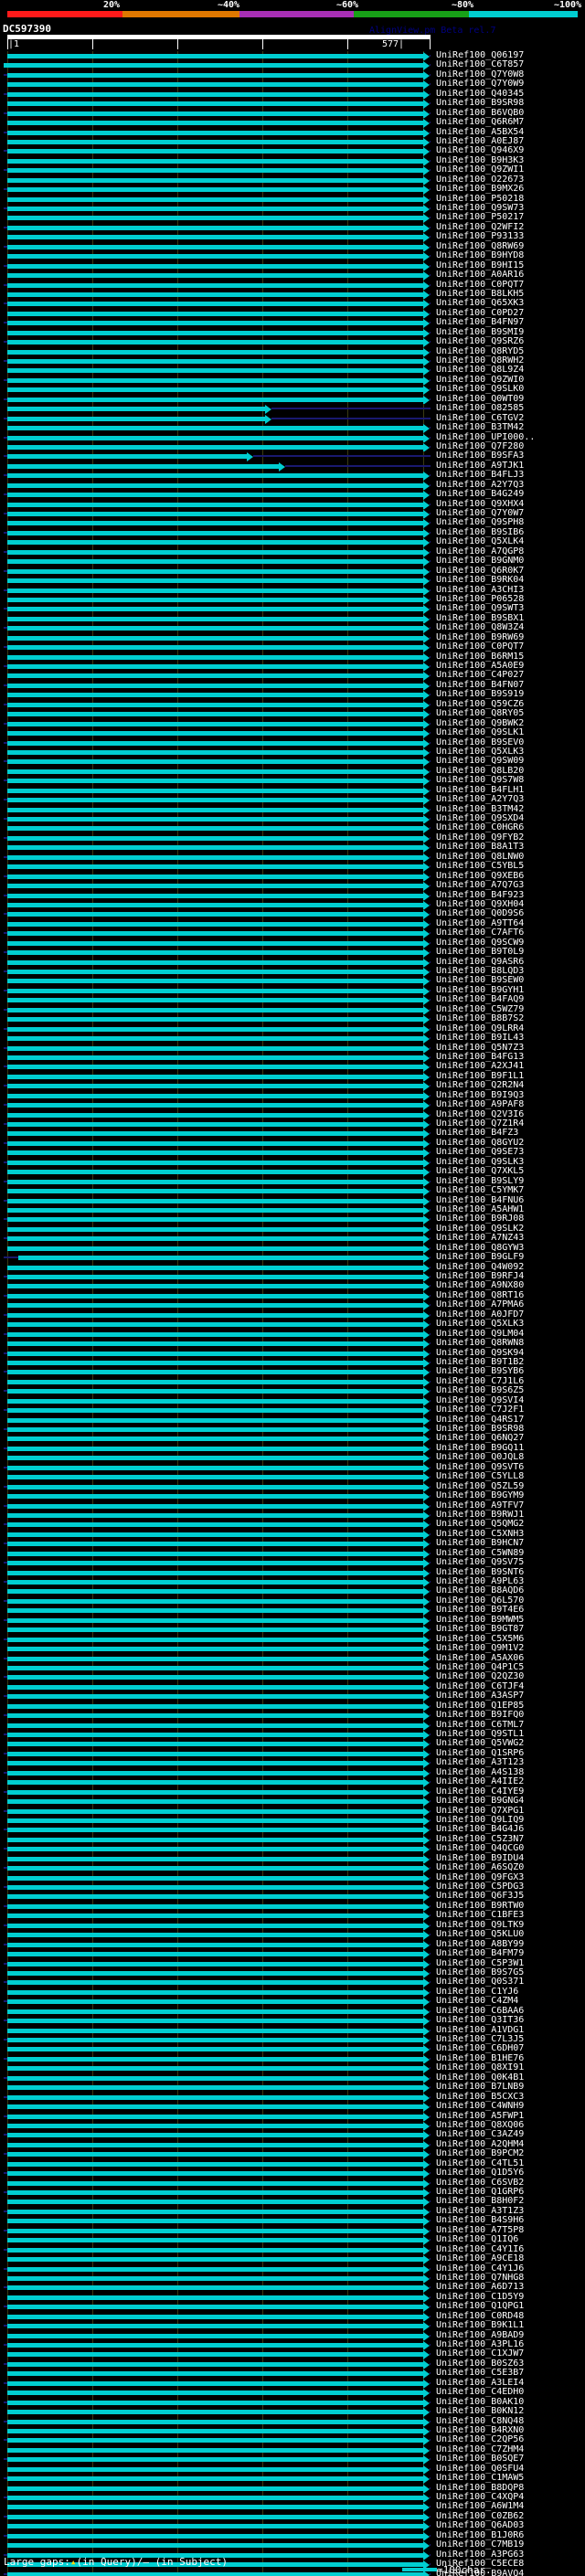 The width and height of the screenshot is (585, 2576). Describe the element at coordinates (481, 961) in the screenshot. I see `hit-label: UniRef100_Q9ASR6` at that location.